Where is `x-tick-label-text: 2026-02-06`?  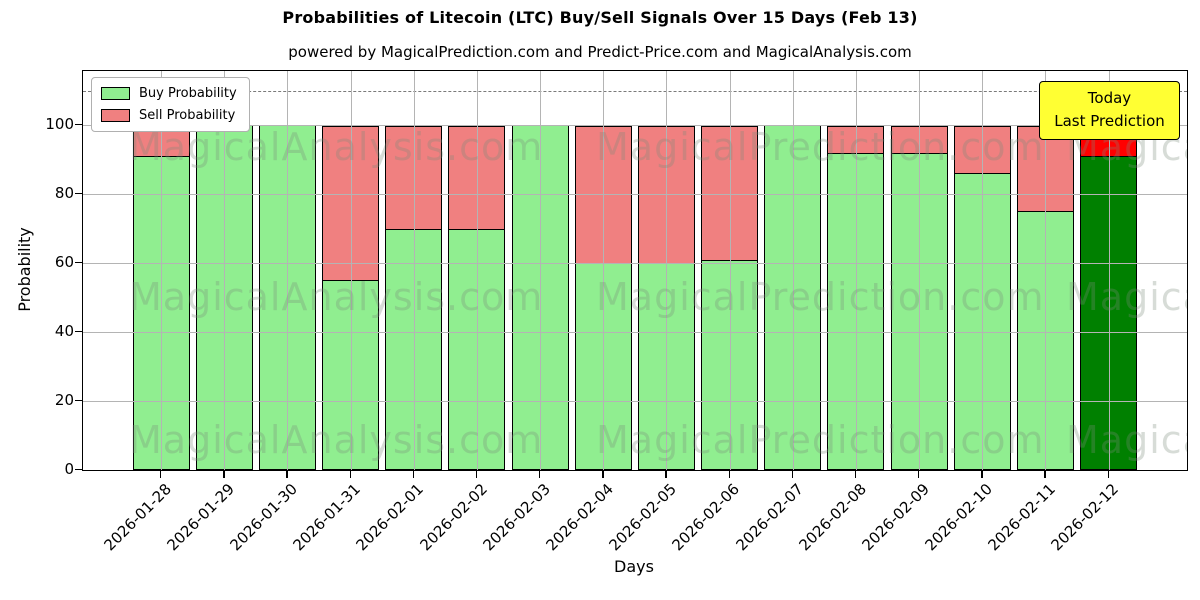 x-tick-label-text: 2026-02-06 is located at coordinates (706, 517).